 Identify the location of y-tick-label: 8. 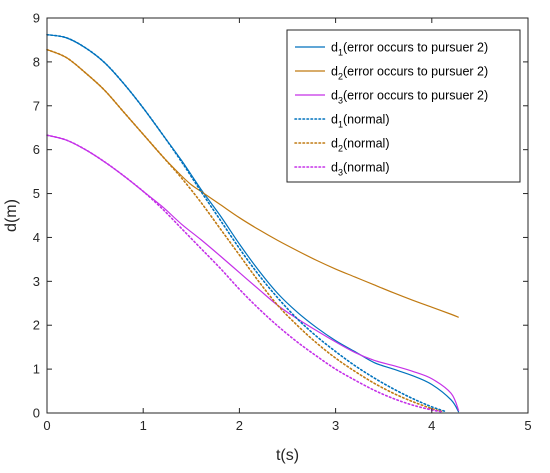
(36, 61).